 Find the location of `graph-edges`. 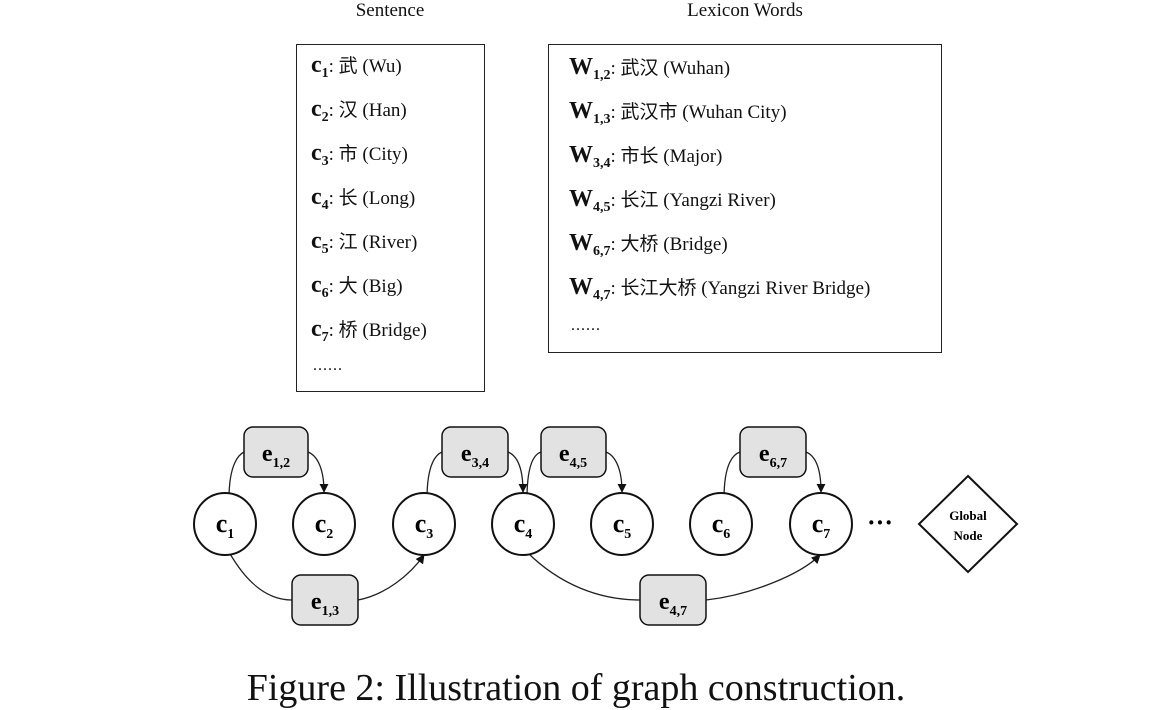

graph-edges is located at coordinates (527, 526).